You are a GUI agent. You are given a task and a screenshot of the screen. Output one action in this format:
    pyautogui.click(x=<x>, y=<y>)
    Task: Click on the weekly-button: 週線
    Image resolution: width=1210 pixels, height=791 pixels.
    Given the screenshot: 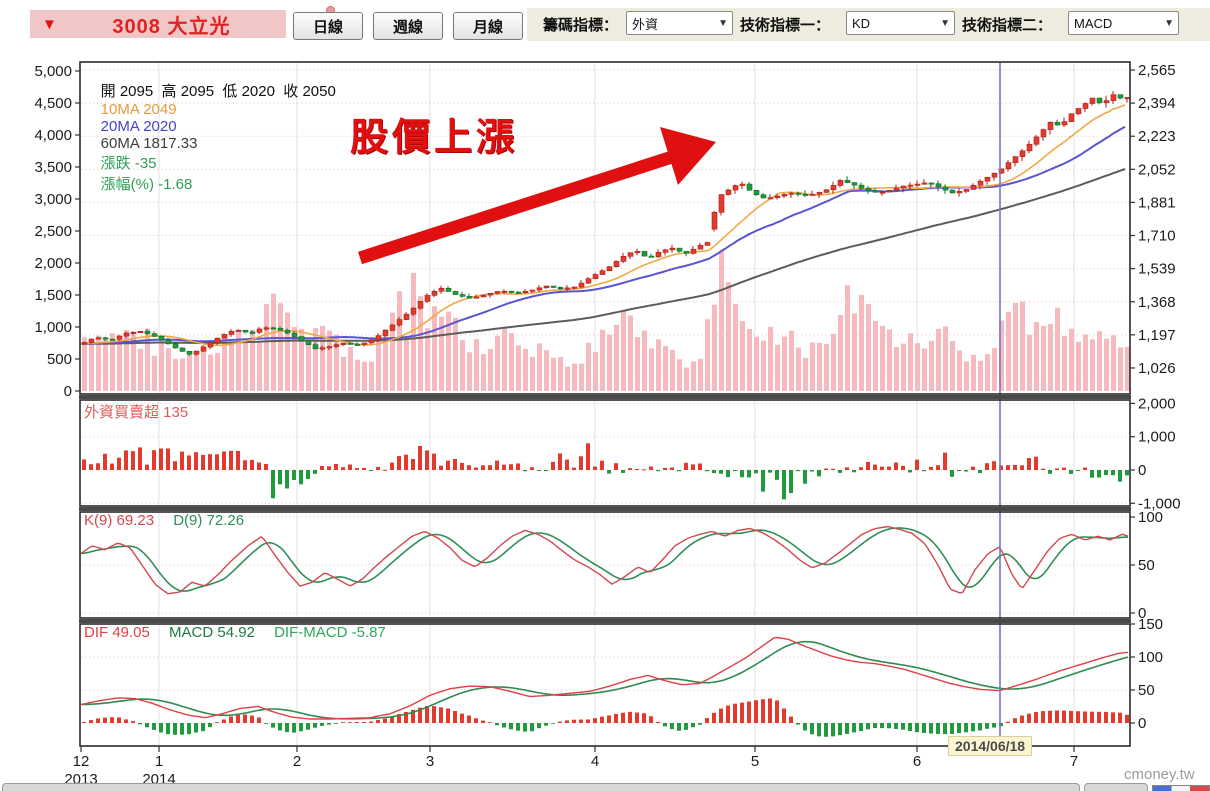 What is the action you would take?
    pyautogui.click(x=408, y=26)
    